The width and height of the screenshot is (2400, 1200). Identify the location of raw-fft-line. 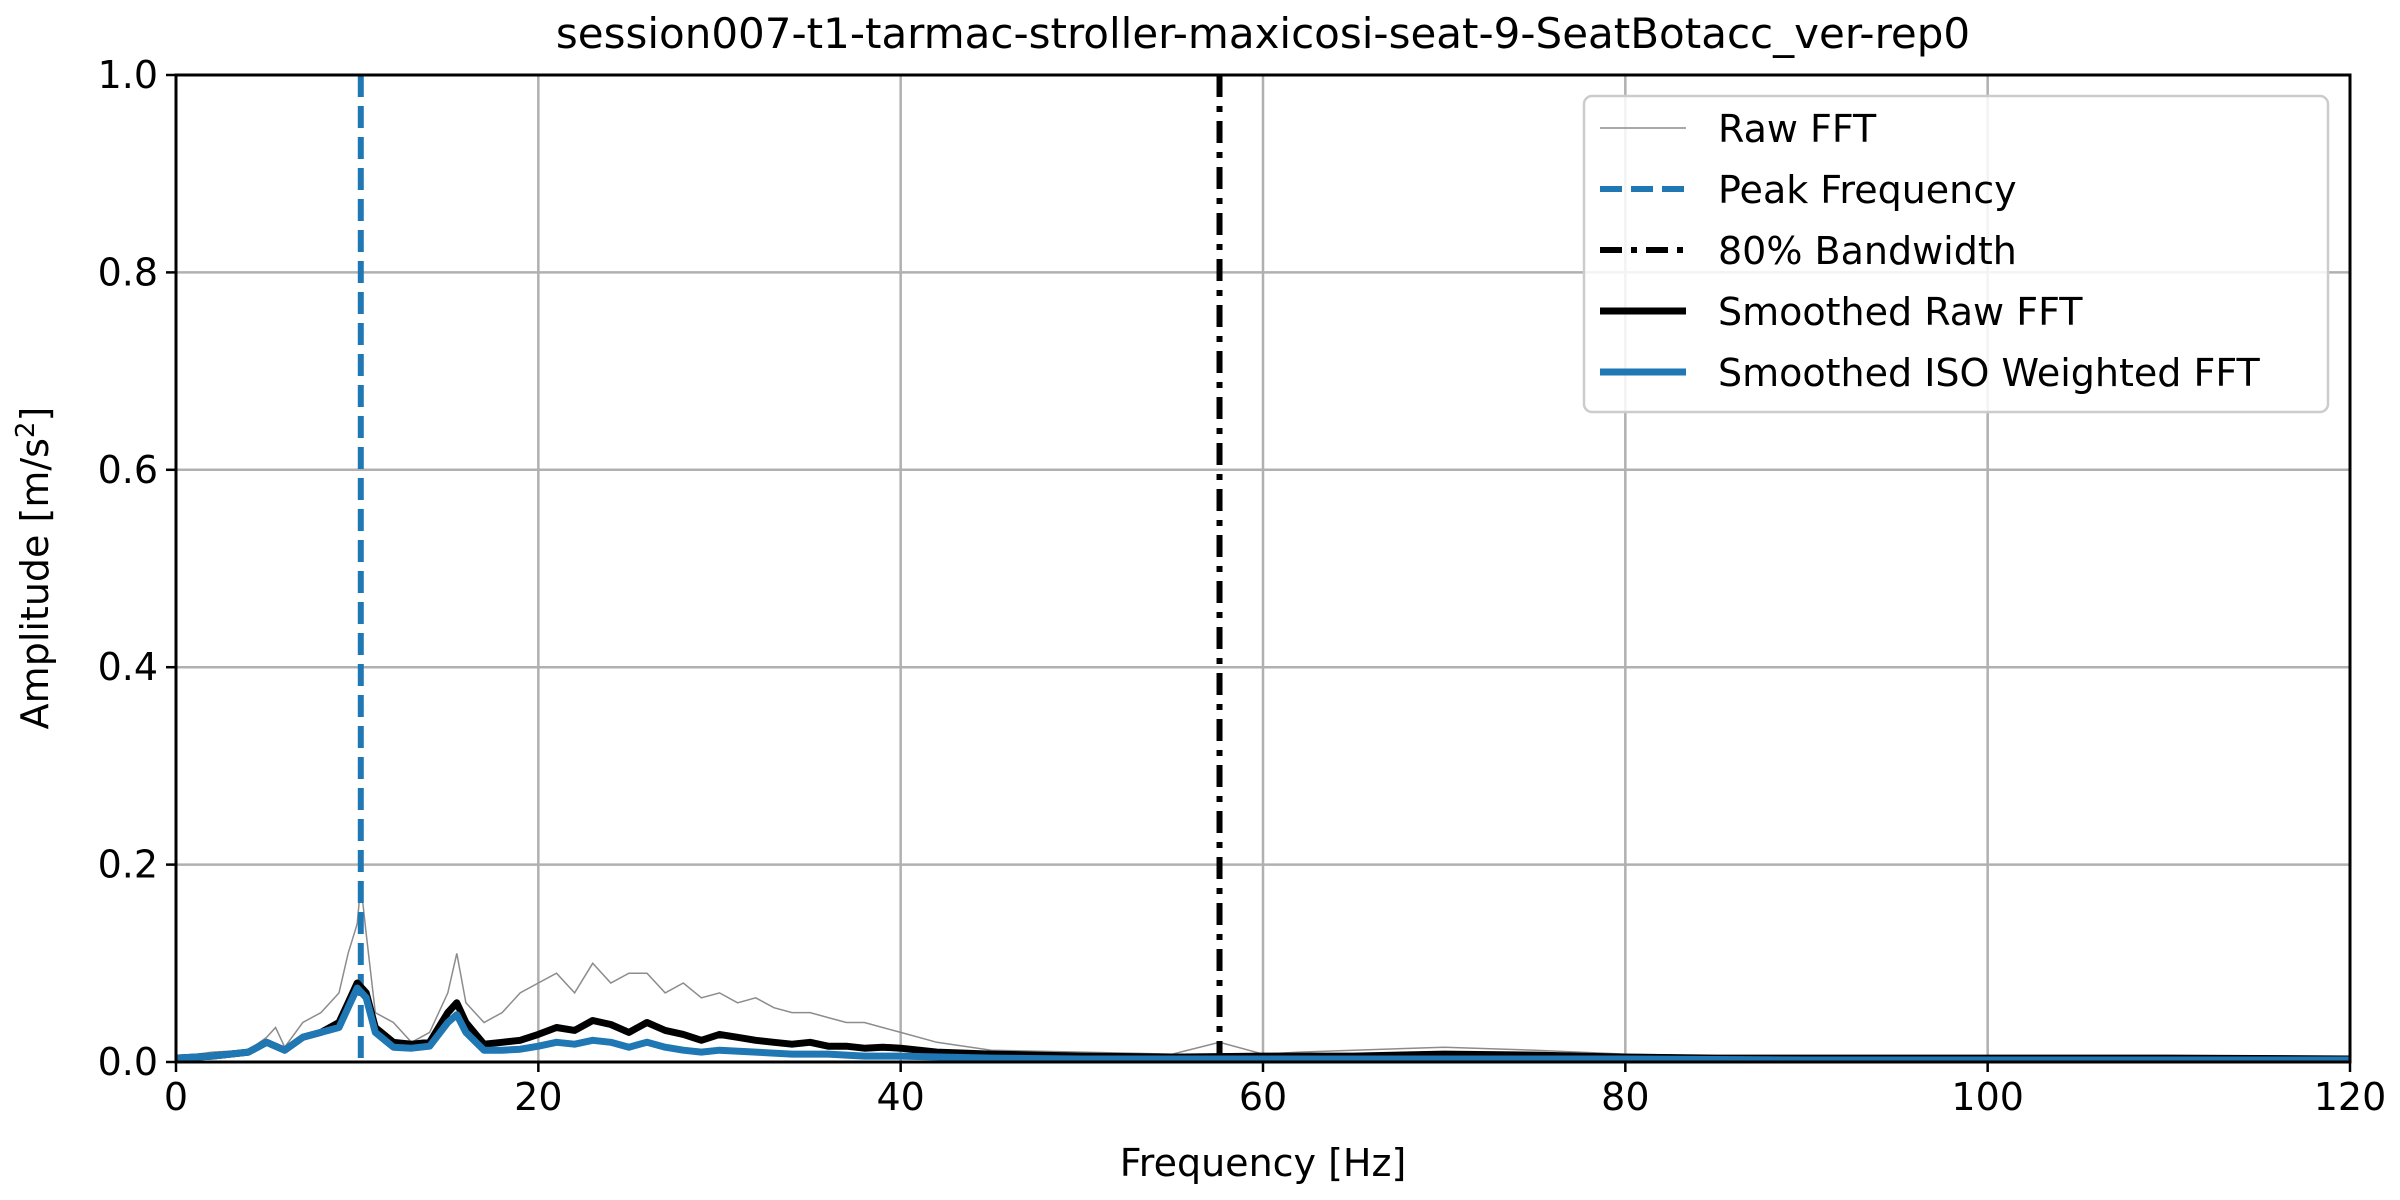
(1262, 971).